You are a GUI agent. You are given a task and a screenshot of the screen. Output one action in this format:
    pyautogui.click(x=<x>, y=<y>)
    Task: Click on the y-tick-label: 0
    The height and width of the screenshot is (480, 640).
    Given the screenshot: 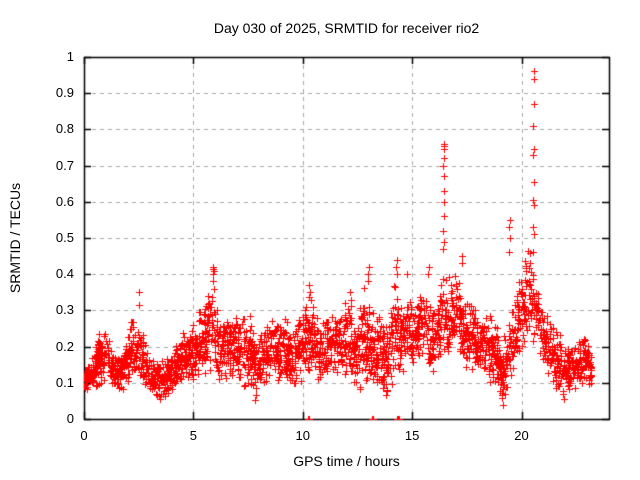 What is the action you would take?
    pyautogui.click(x=70, y=418)
    